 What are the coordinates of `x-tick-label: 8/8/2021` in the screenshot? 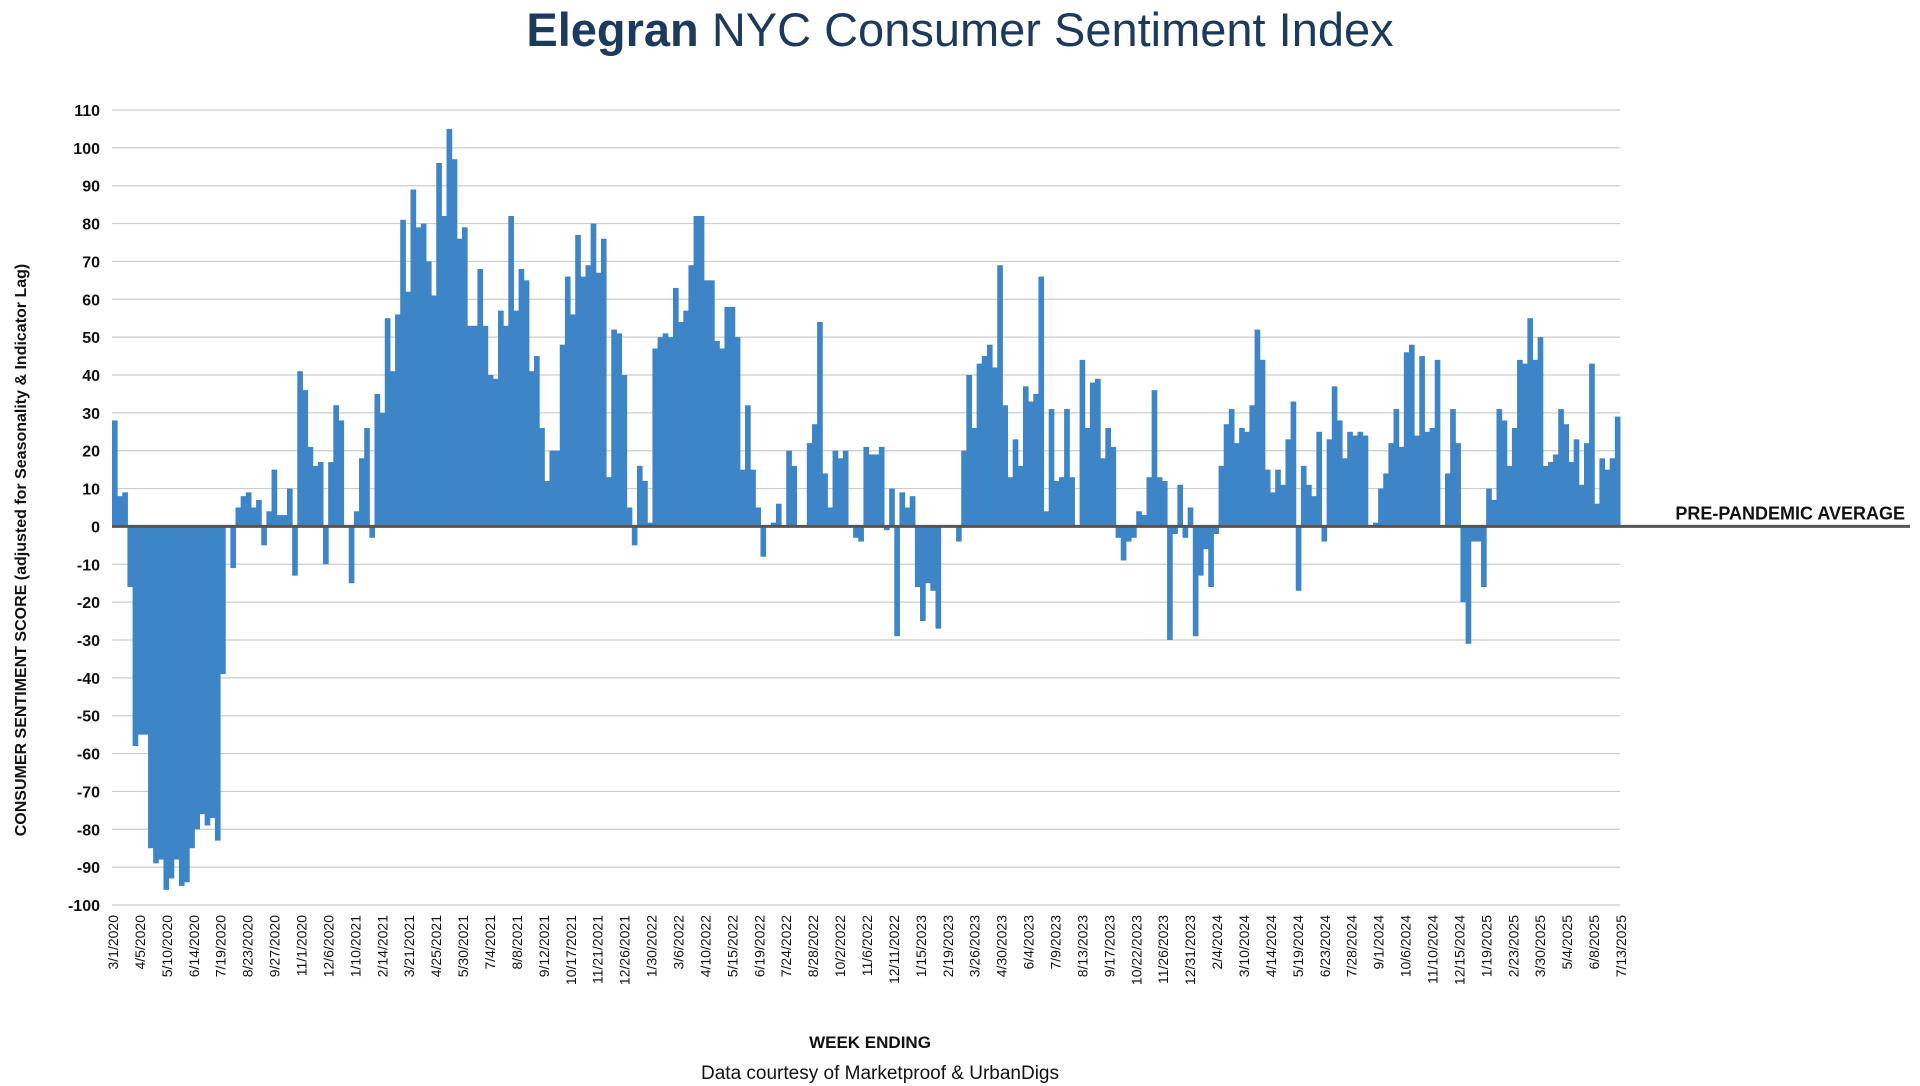 It's located at (517, 942).